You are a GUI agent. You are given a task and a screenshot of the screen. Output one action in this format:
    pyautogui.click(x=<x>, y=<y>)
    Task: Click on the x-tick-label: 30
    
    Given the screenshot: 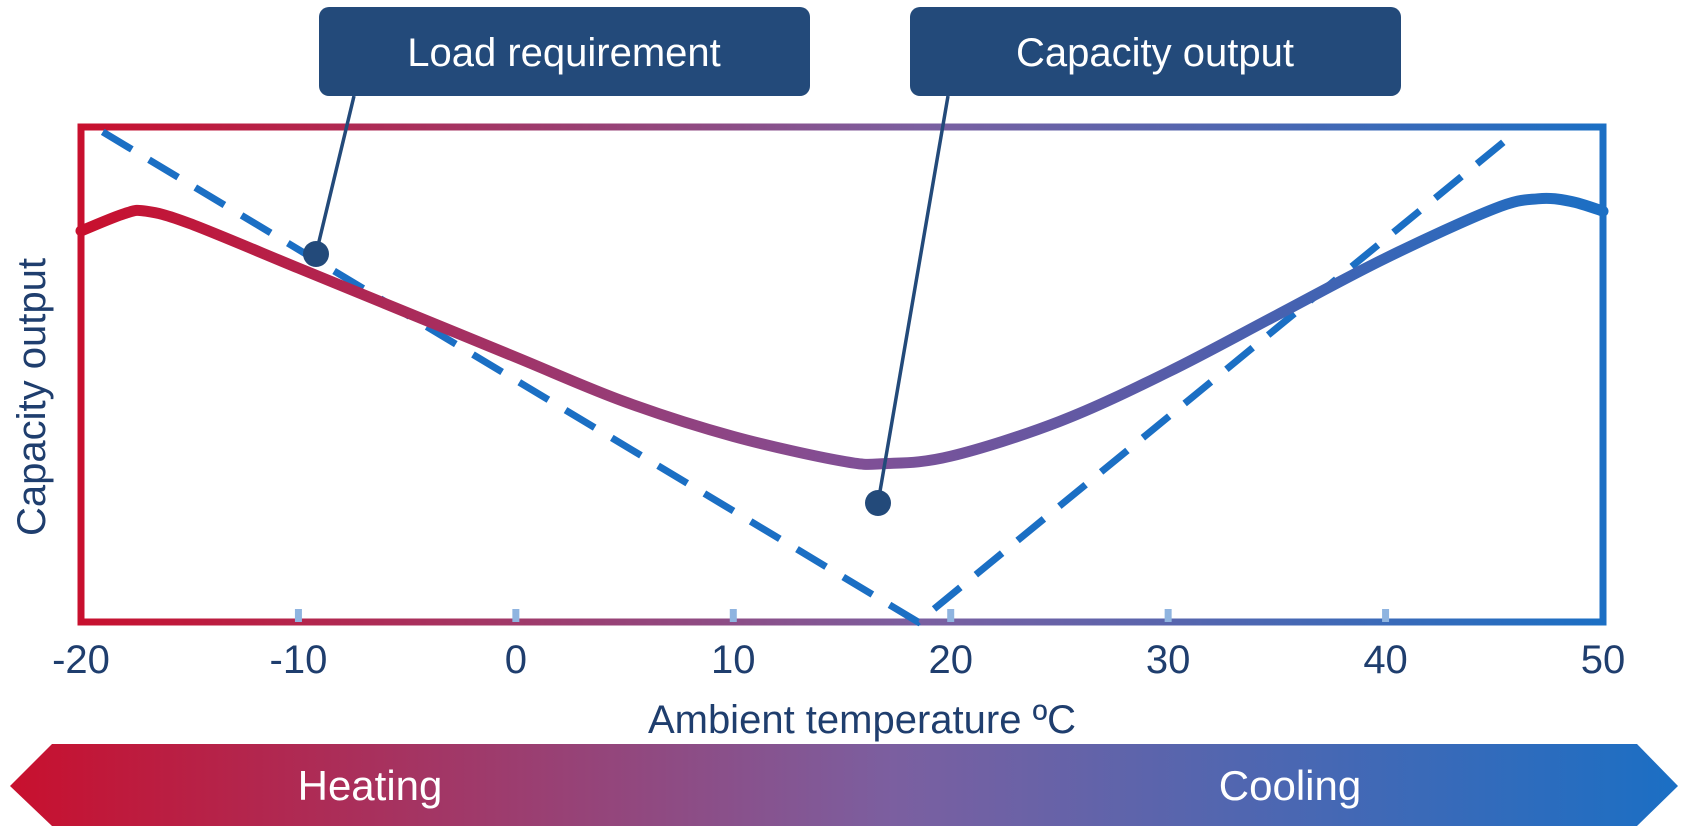 What is the action you would take?
    pyautogui.click(x=1168, y=660)
    